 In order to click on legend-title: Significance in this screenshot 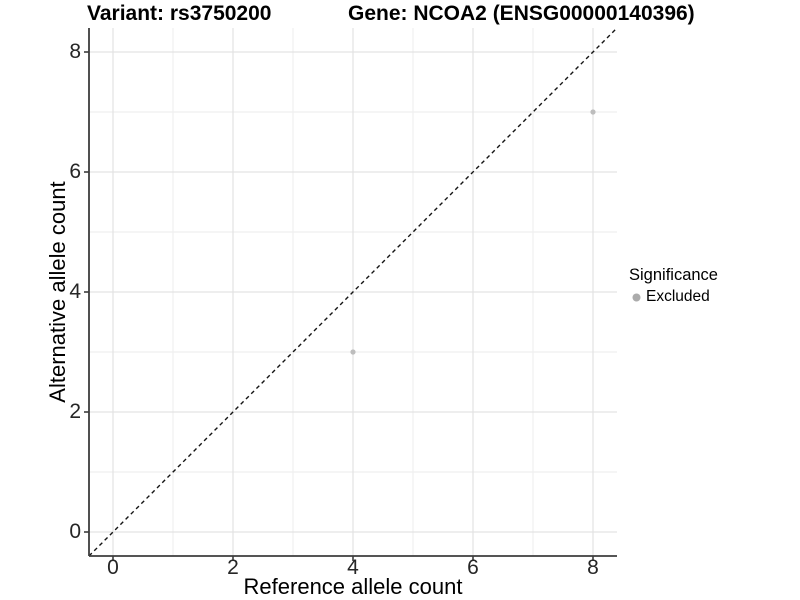, I will do `click(673, 275)`.